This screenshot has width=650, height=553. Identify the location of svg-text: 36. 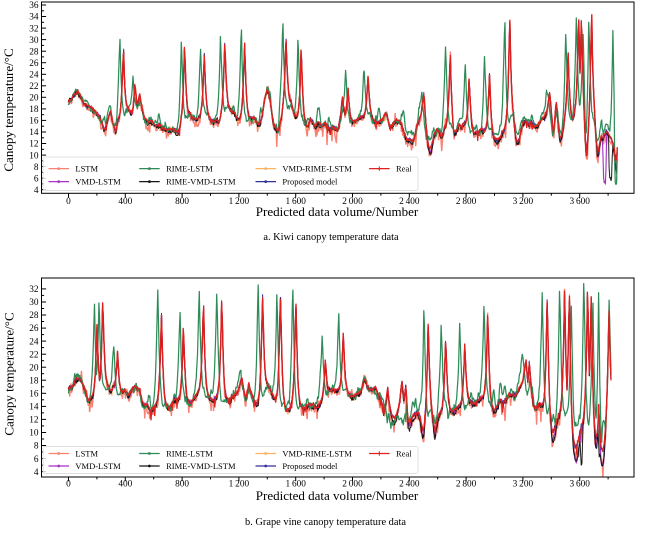
(34, 6).